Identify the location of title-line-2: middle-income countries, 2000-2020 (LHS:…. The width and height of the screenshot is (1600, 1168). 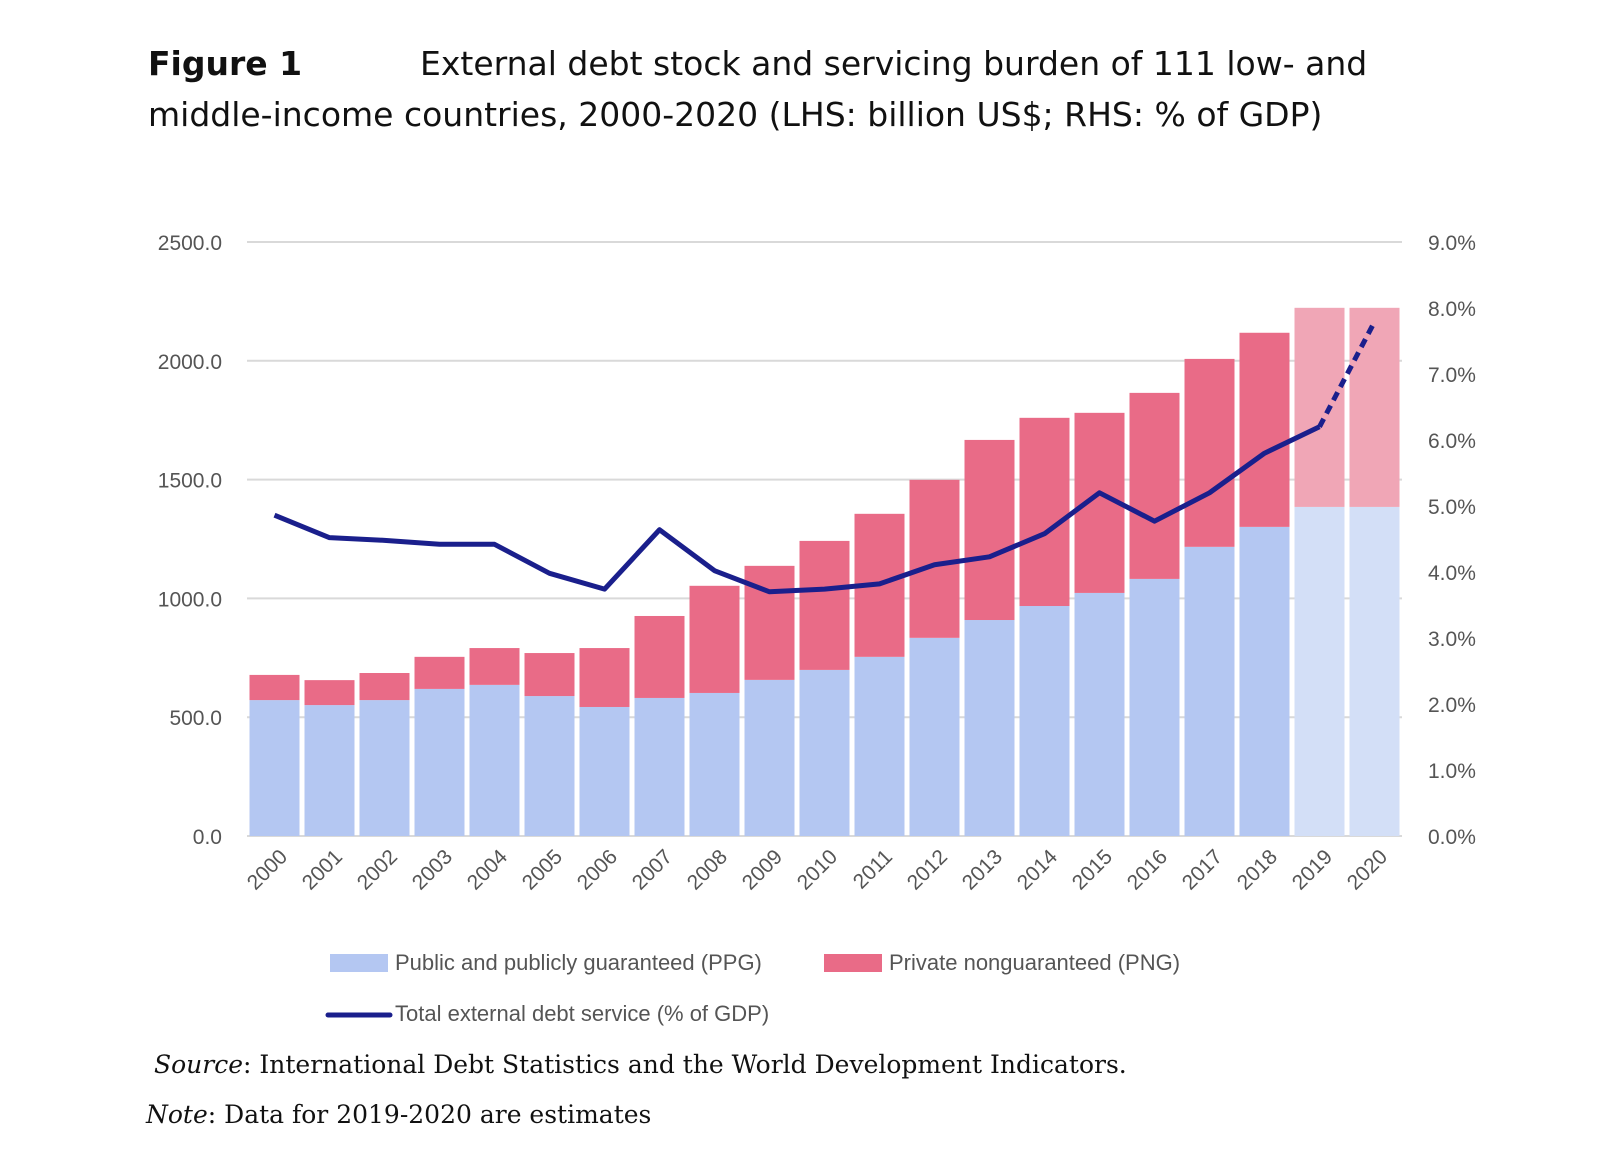
(735, 114).